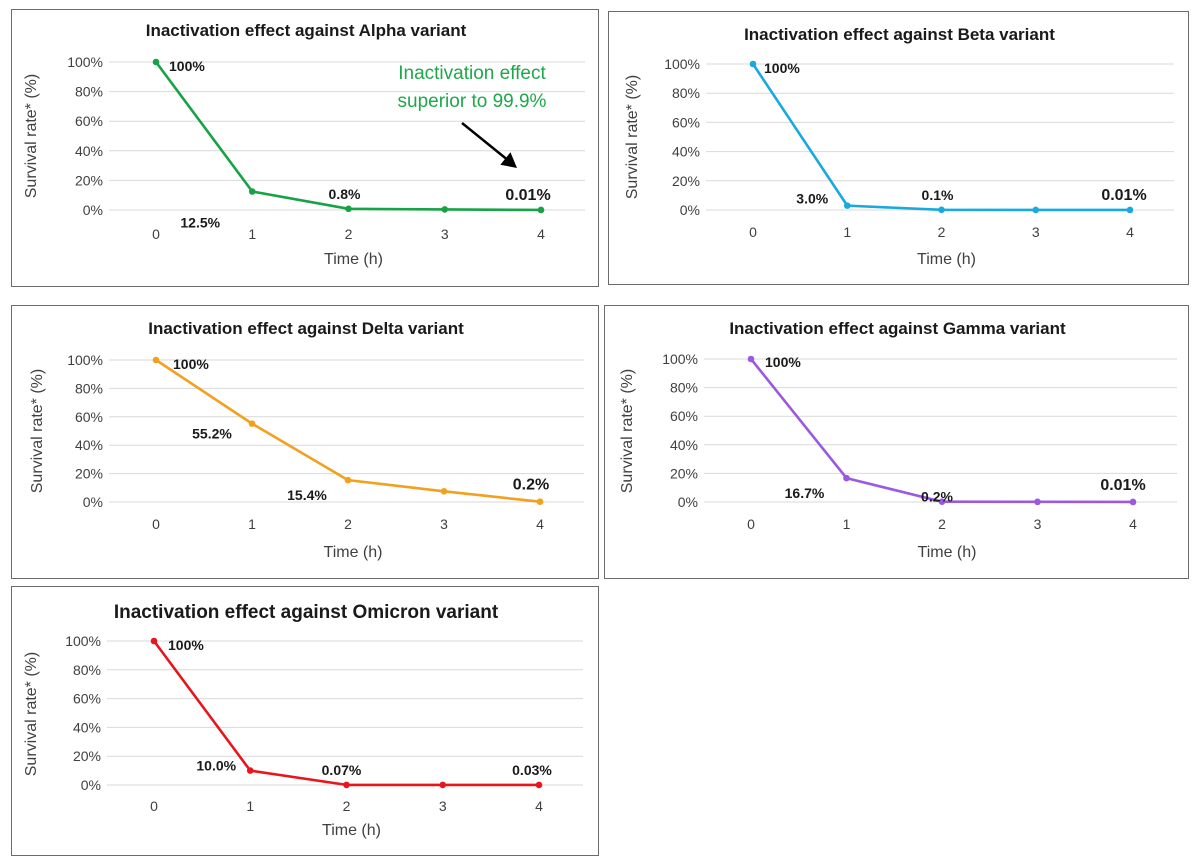 The width and height of the screenshot is (1200, 865). I want to click on gridlines, so click(346, 431).